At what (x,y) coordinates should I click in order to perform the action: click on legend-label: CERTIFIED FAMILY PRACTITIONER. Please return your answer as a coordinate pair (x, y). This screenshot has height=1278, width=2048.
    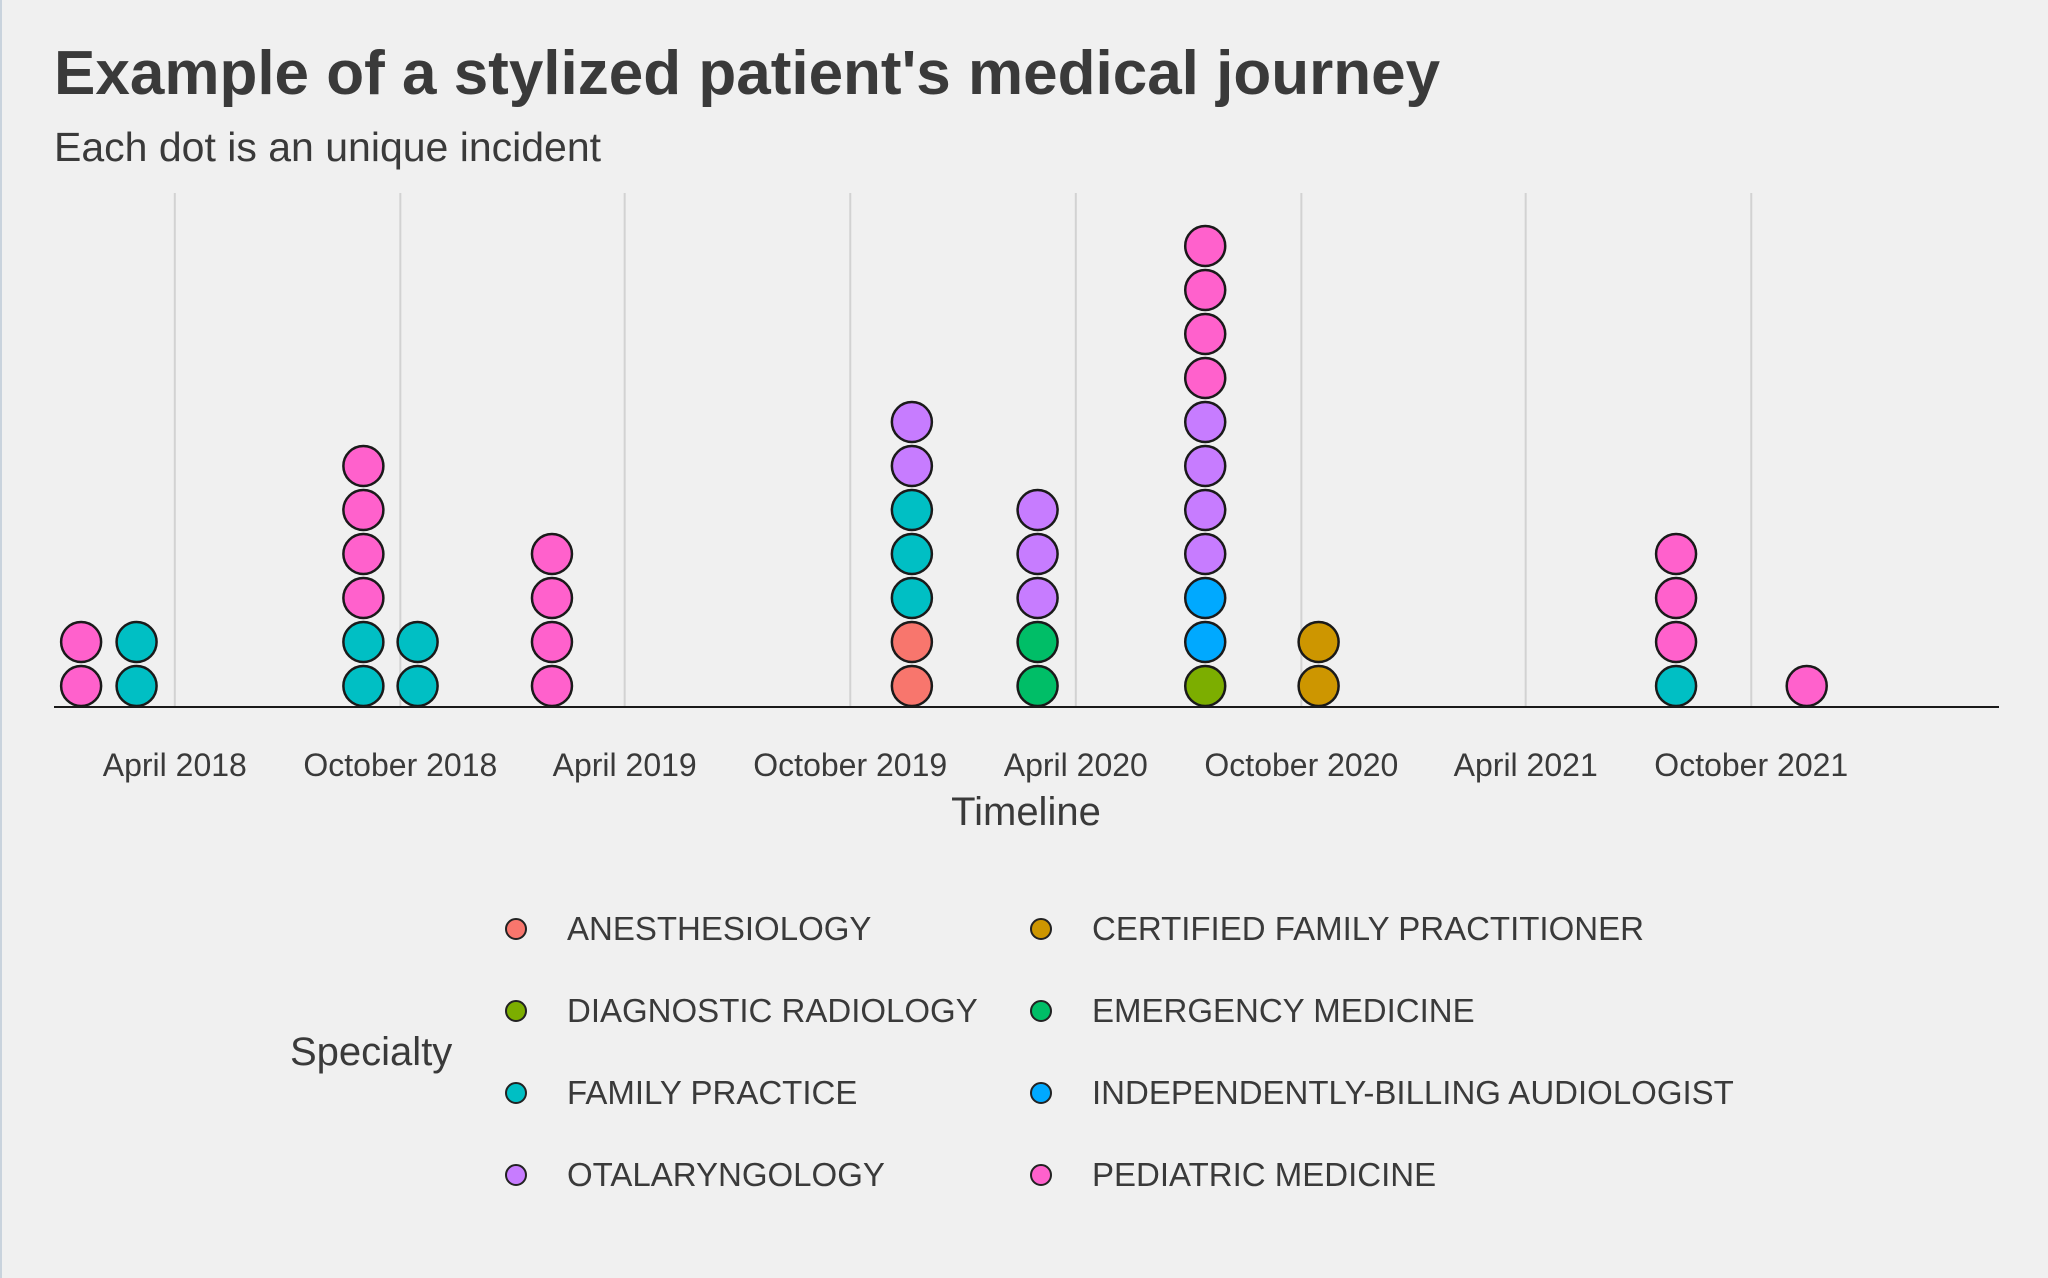
    Looking at the image, I should click on (1368, 928).